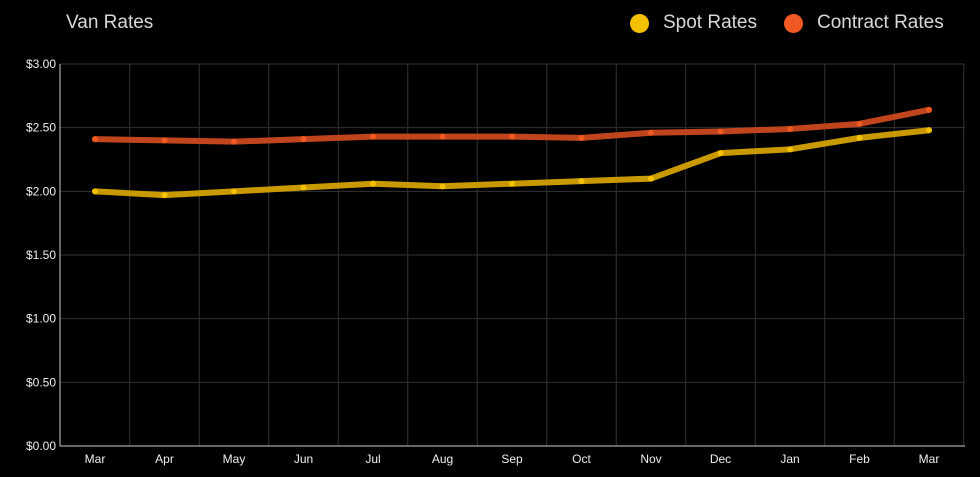 The image size is (980, 477). Describe the element at coordinates (164, 459) in the screenshot. I see `x-tick-label: Apr` at that location.